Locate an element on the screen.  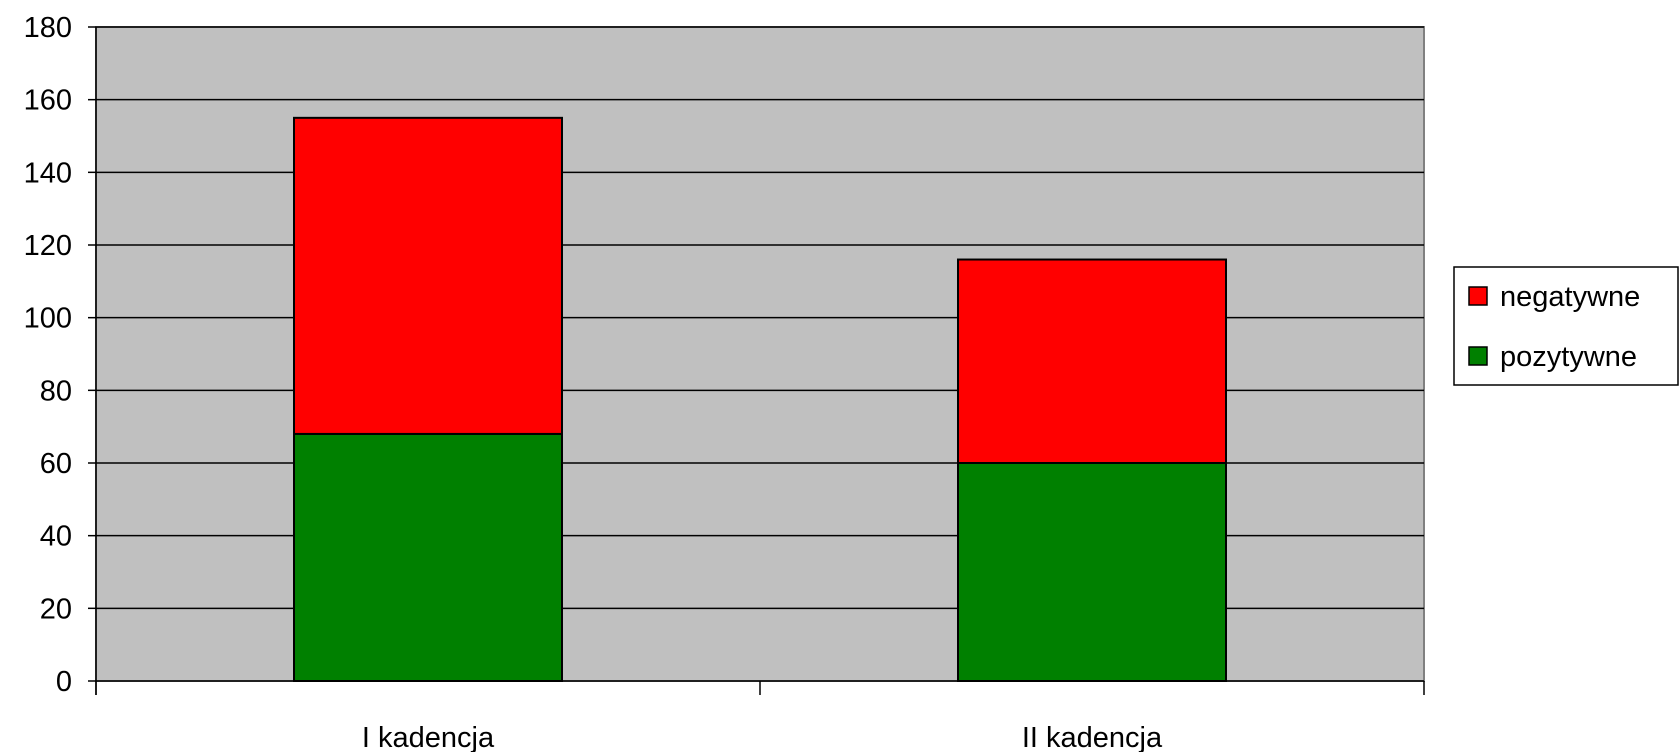
y-tick-label: 60 is located at coordinates (56, 464).